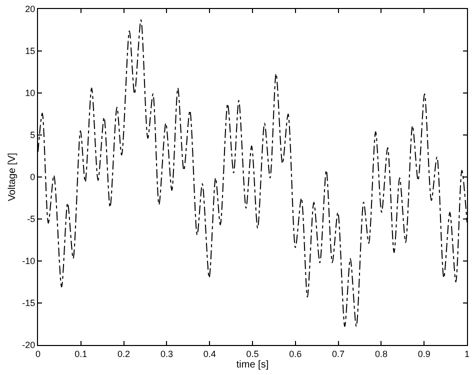 This screenshot has height=375, width=474. Describe the element at coordinates (252, 364) in the screenshot. I see `x-axis-title: time [s]` at that location.